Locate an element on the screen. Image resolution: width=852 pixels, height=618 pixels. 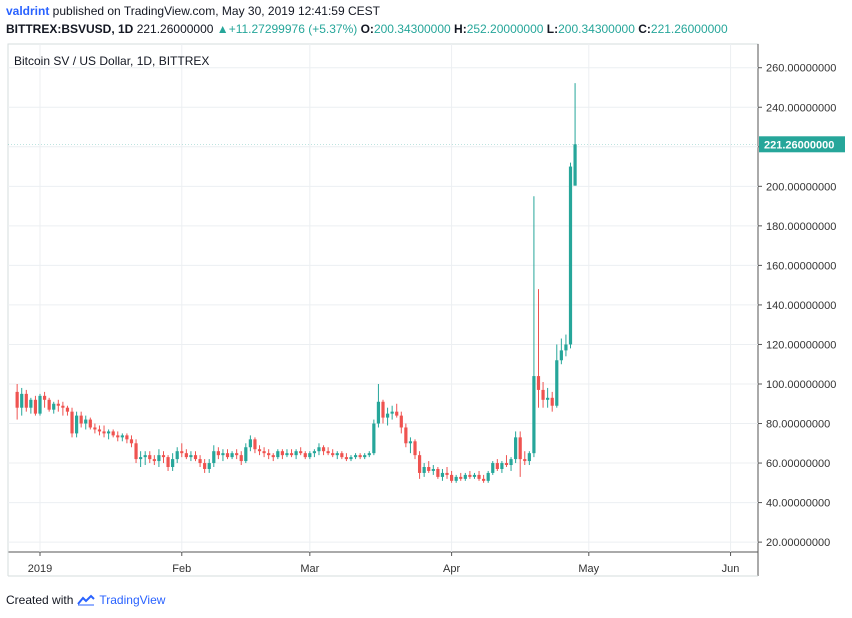
x-tick-label: Jun is located at coordinates (731, 569).